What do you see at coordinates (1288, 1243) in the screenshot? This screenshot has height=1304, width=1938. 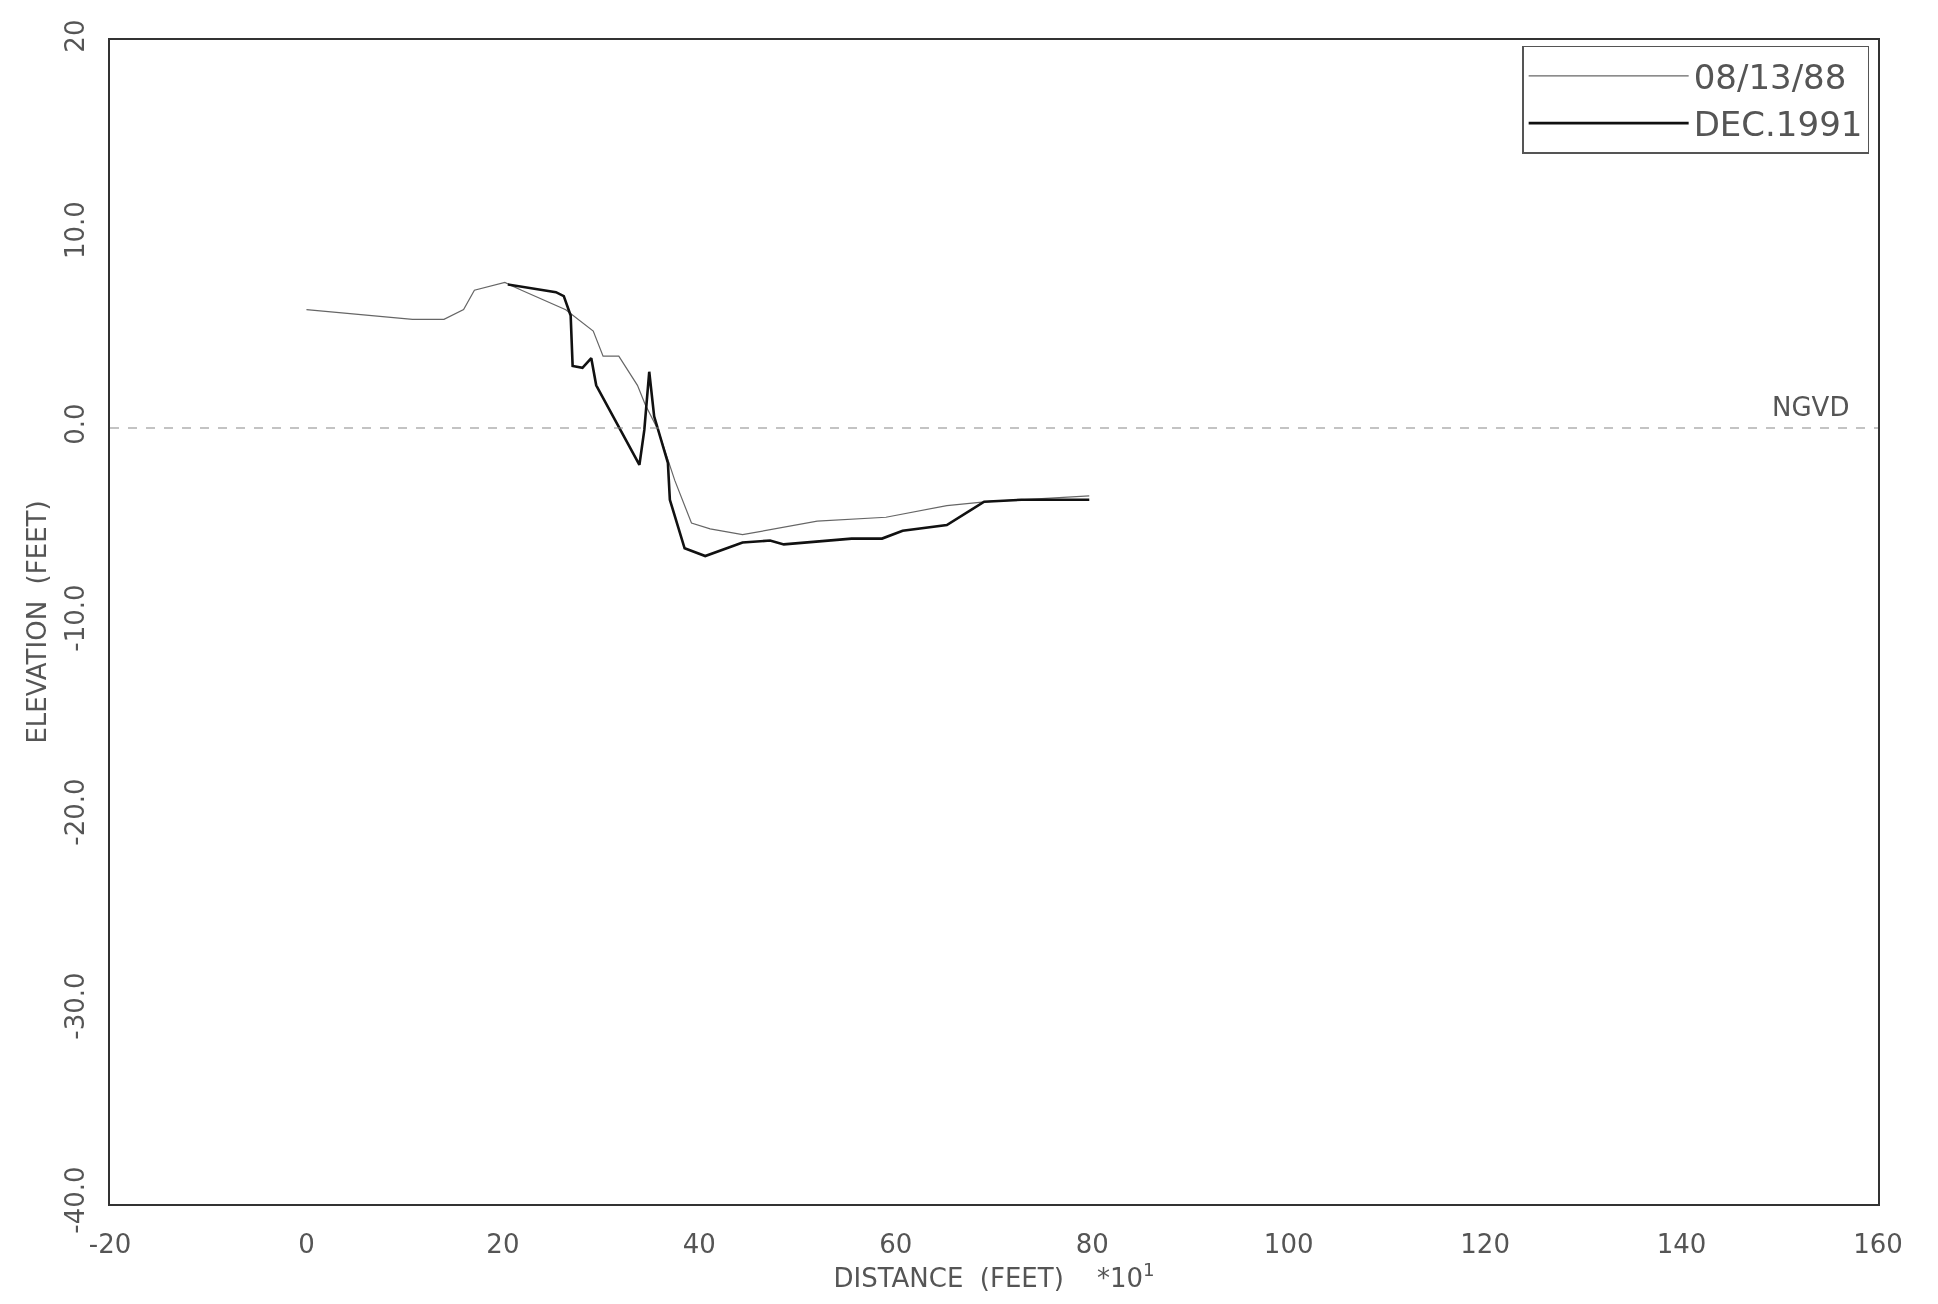 I see `x-tick-label: 100` at bounding box center [1288, 1243].